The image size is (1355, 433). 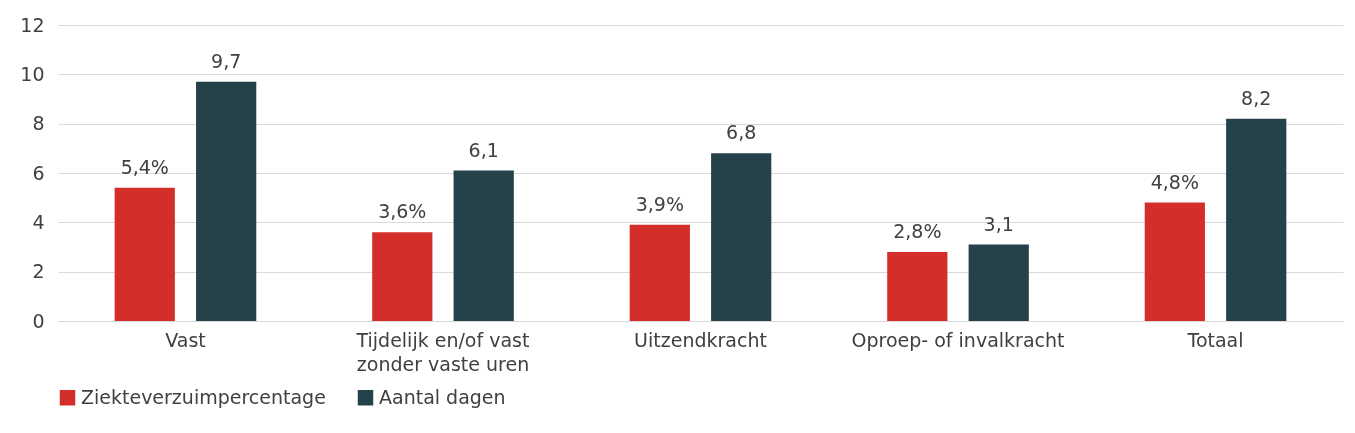 What do you see at coordinates (1174, 181) in the screenshot?
I see `data-label: 4,8%` at bounding box center [1174, 181].